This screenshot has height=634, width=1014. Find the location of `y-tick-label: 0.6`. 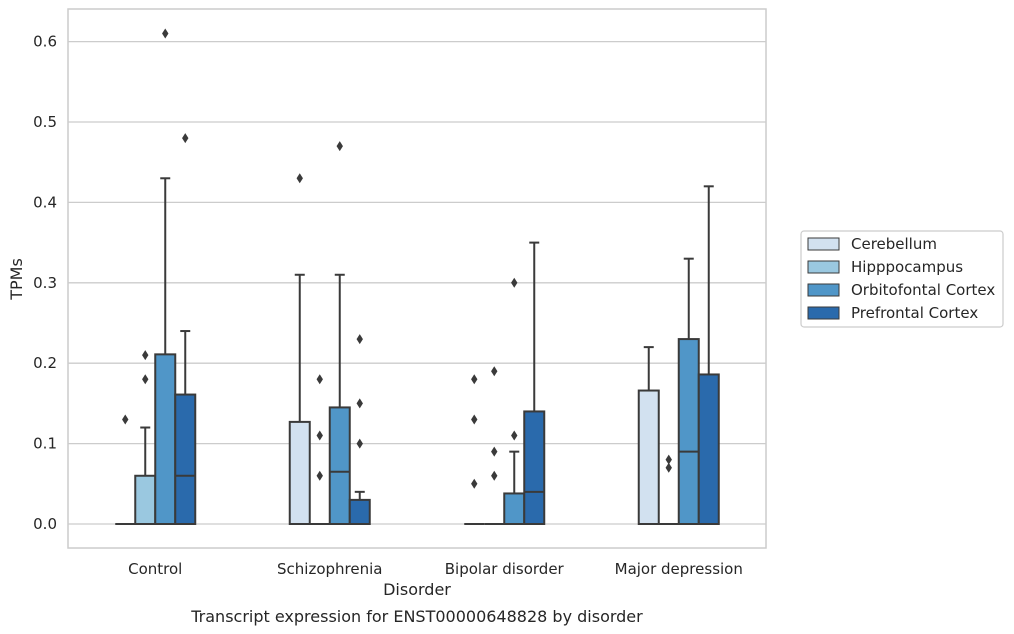

y-tick-label: 0.6 is located at coordinates (45, 42).